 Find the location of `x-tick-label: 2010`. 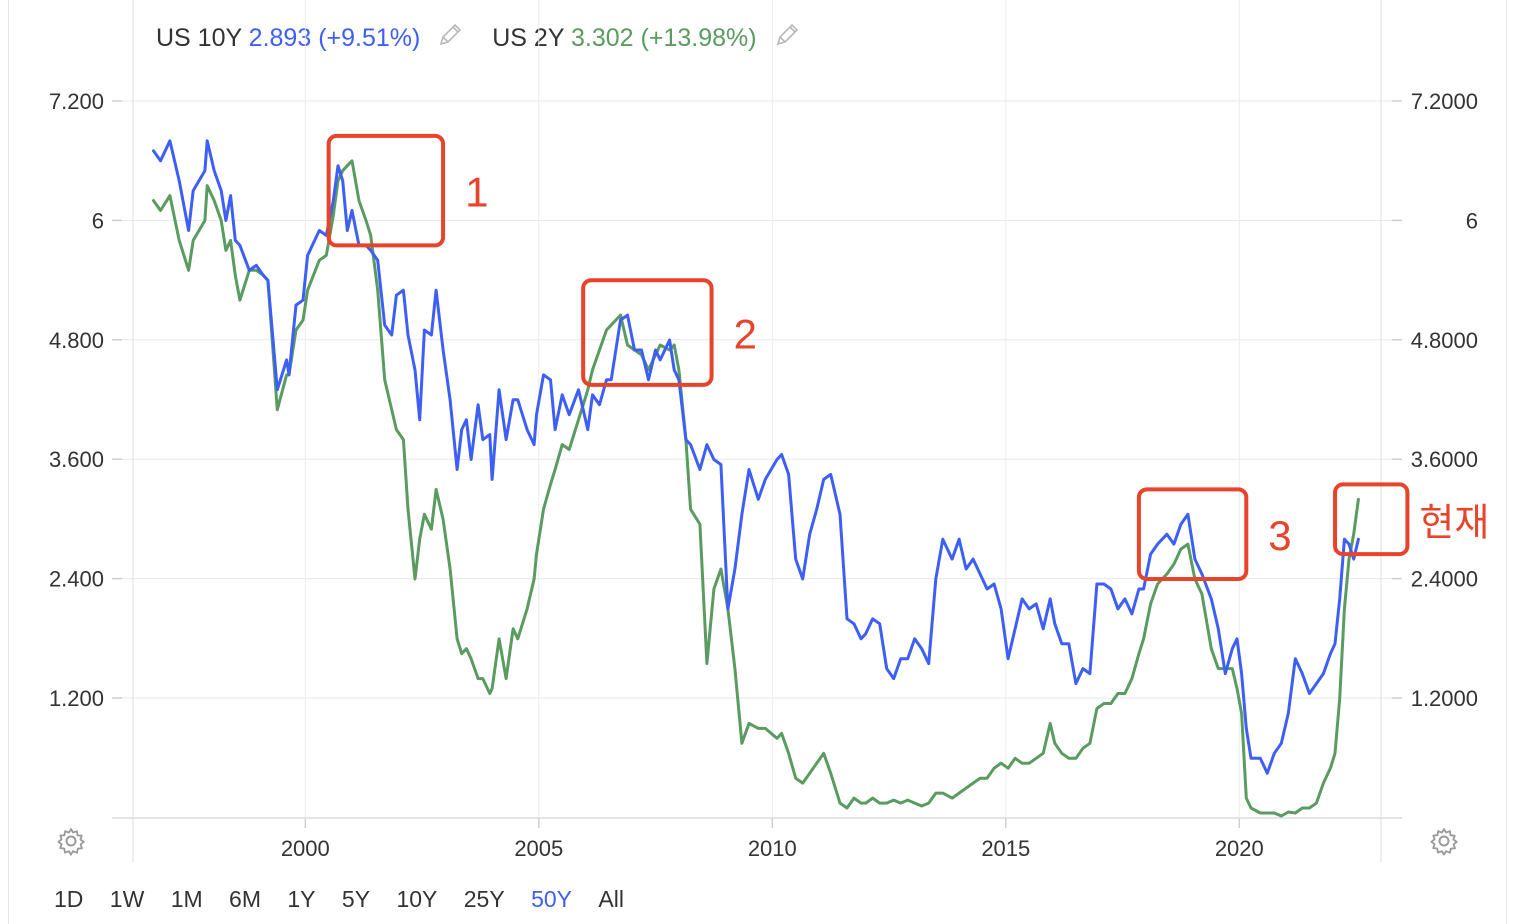

x-tick-label: 2010 is located at coordinates (772, 848).